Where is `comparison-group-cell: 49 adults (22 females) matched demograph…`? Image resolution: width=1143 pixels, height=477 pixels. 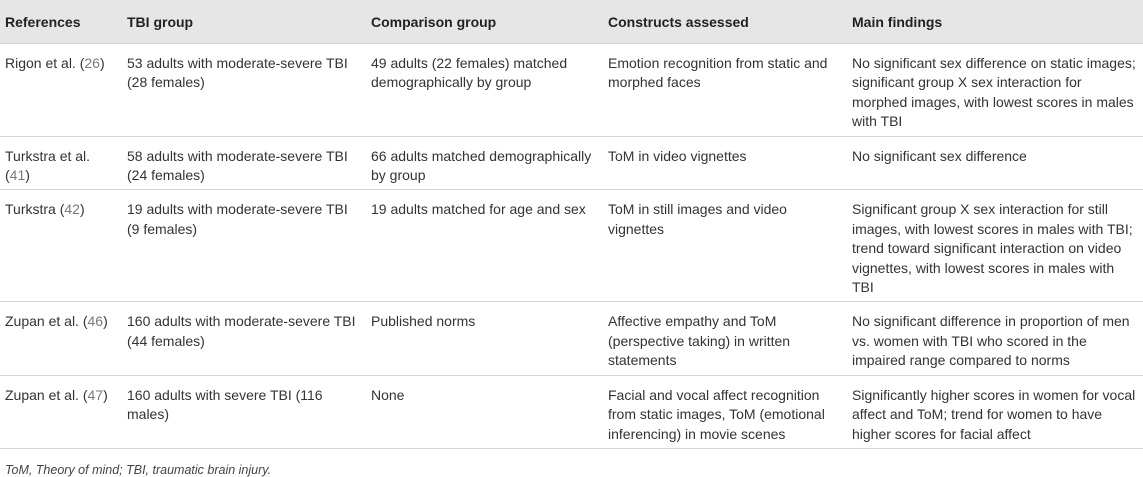
comparison-group-cell: 49 adults (22 females) matched demograph… is located at coordinates (484, 90).